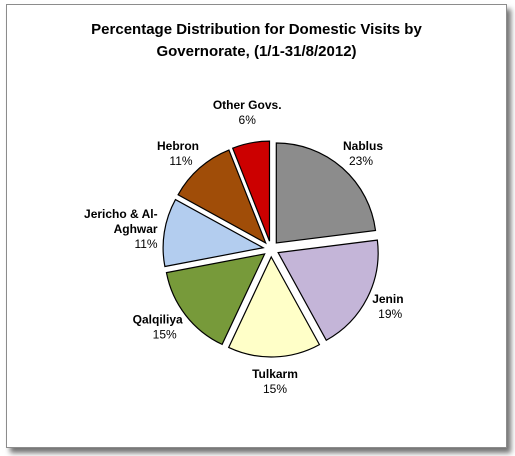 This screenshot has height=456, width=515. Describe the element at coordinates (145, 244) in the screenshot. I see `slice-value-jericho-al-aghwar: 11%` at that location.